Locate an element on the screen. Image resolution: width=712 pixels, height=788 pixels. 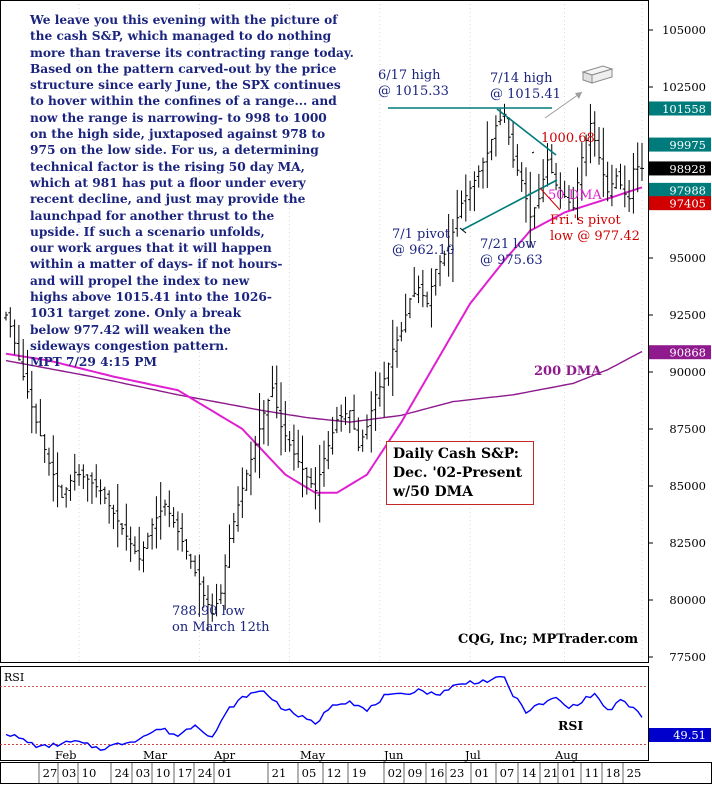
x-tick-day-label: 05 is located at coordinates (309, 773).